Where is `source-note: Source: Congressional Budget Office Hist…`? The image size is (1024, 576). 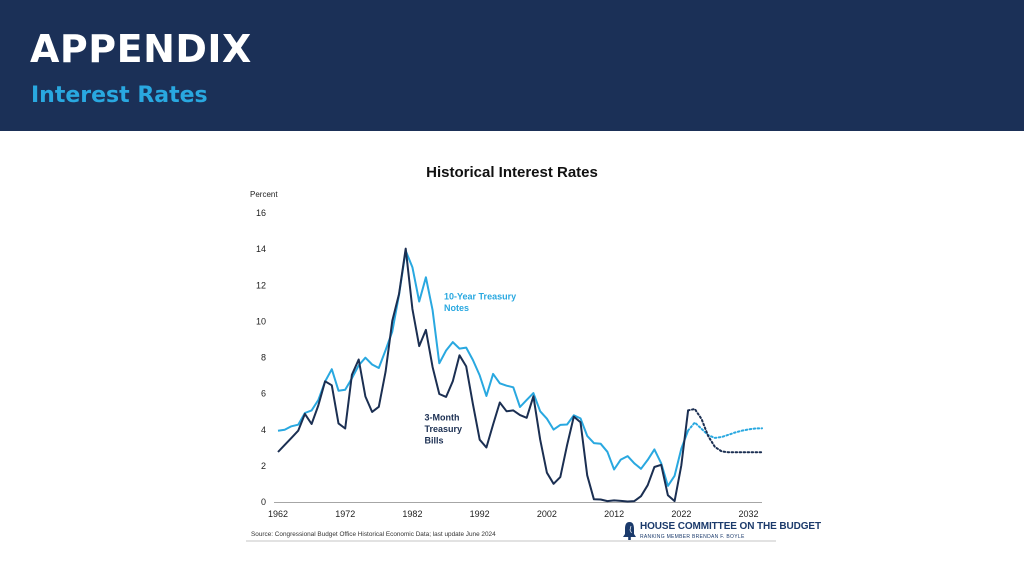
source-note: Source: Congressional Budget Office Hist… is located at coordinates (373, 534).